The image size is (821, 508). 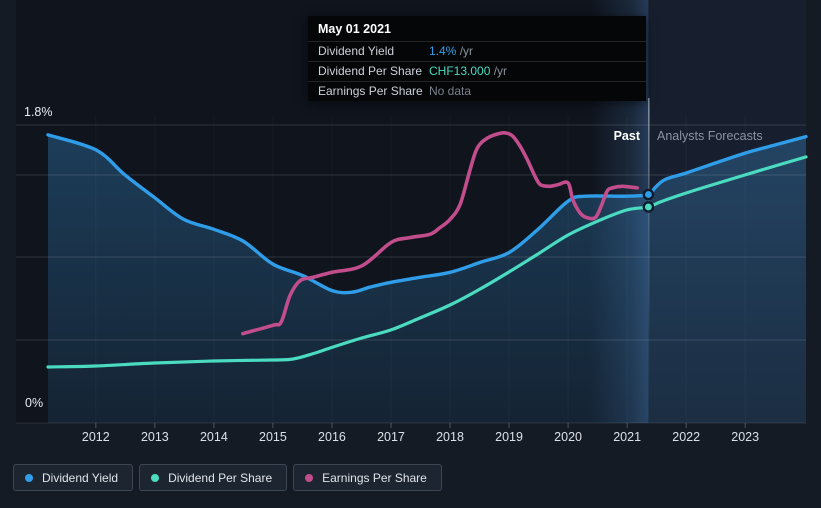 I want to click on past-zone-label: Past, so click(x=626, y=136).